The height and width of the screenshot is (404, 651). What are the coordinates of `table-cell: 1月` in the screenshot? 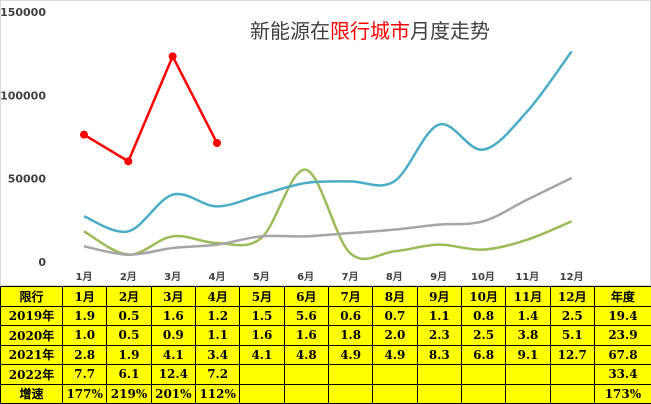 It's located at (84, 296).